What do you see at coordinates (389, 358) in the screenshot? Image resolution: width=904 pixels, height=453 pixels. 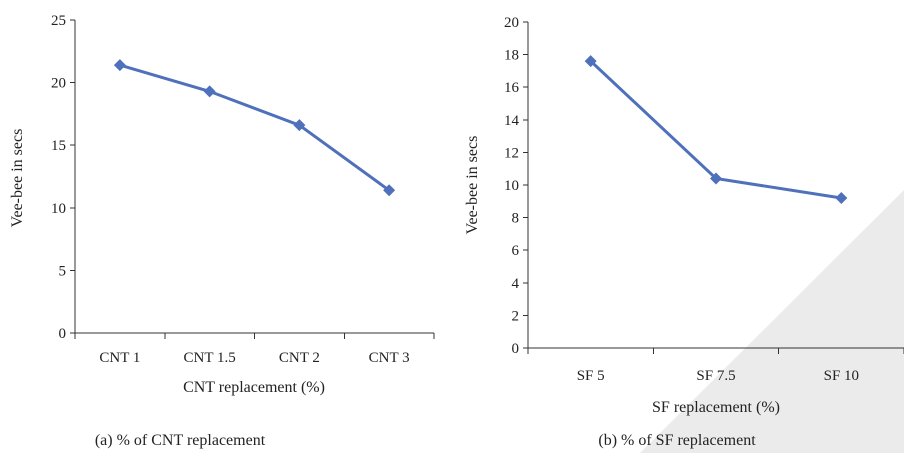 I see `chart-a-x-tick-label: CNT 3` at bounding box center [389, 358].